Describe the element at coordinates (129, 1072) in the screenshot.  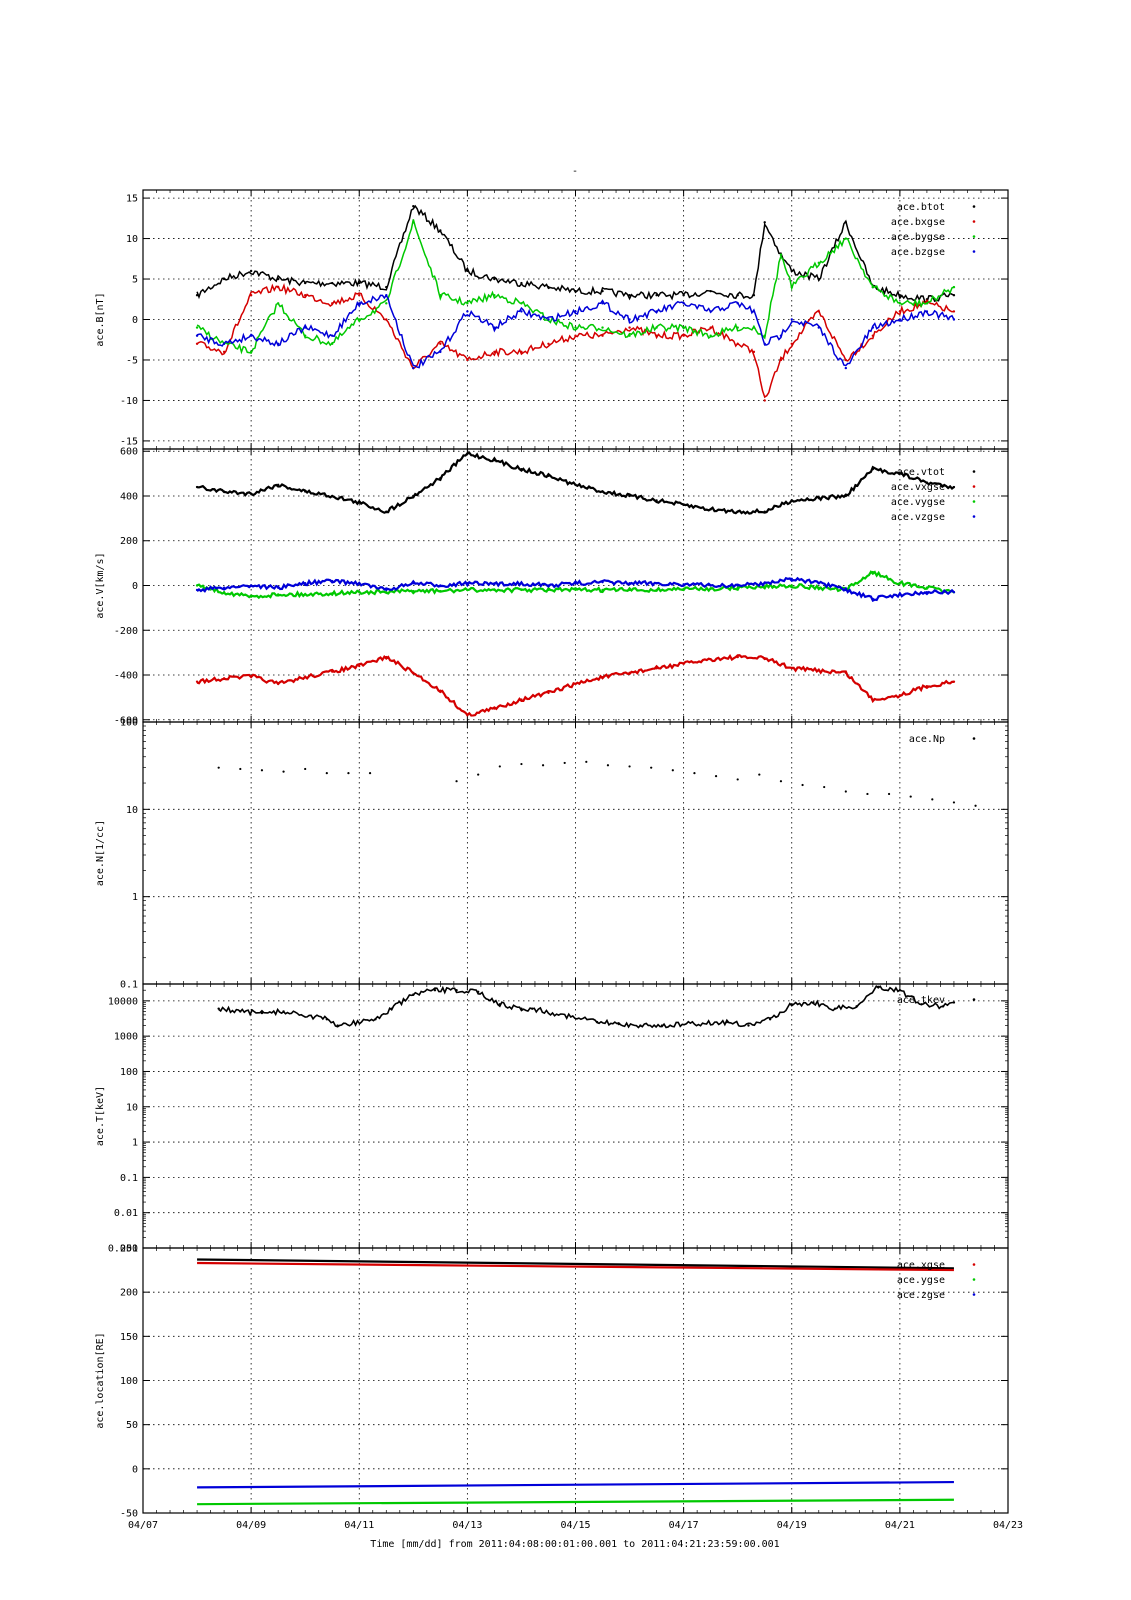
I see `y-tick-label: 100` at that location.